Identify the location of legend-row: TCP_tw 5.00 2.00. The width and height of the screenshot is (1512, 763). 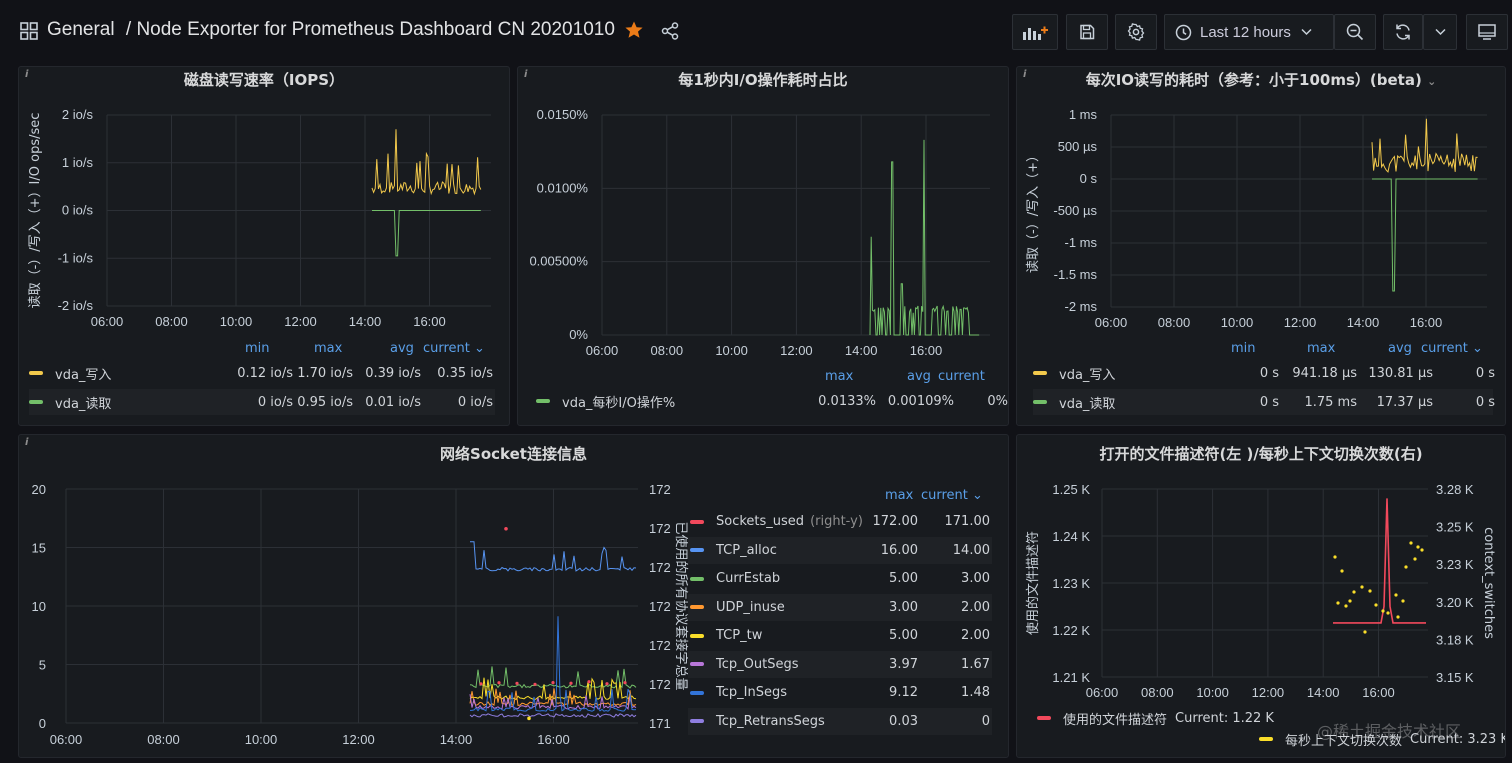
(840, 635).